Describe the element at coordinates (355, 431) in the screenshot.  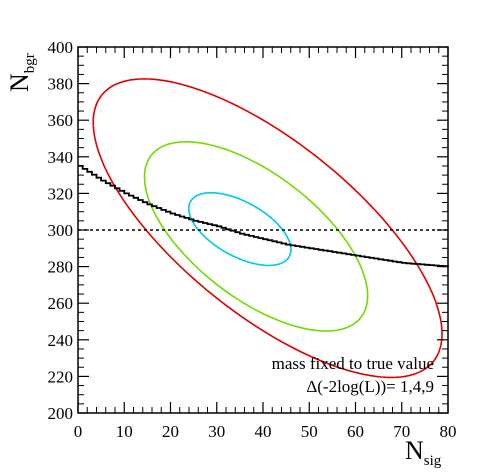
I see `x-tick-label: 60` at that location.